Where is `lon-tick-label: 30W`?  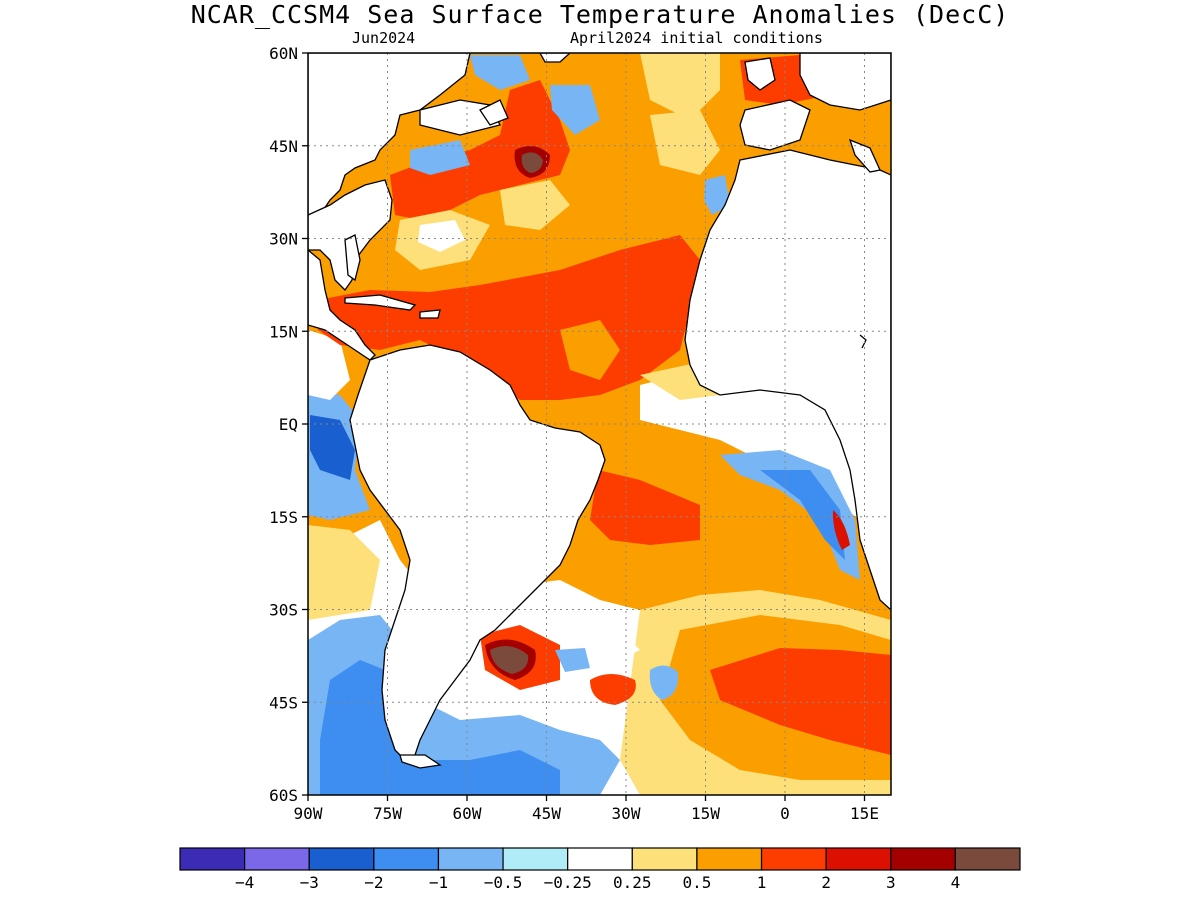
lon-tick-label: 30W is located at coordinates (626, 813).